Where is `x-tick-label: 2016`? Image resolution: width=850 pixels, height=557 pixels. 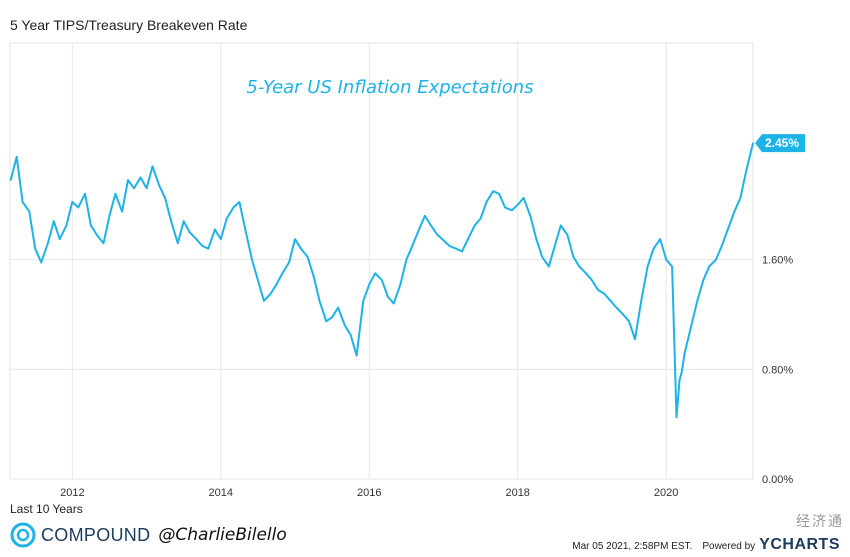 x-tick-label: 2016 is located at coordinates (369, 493).